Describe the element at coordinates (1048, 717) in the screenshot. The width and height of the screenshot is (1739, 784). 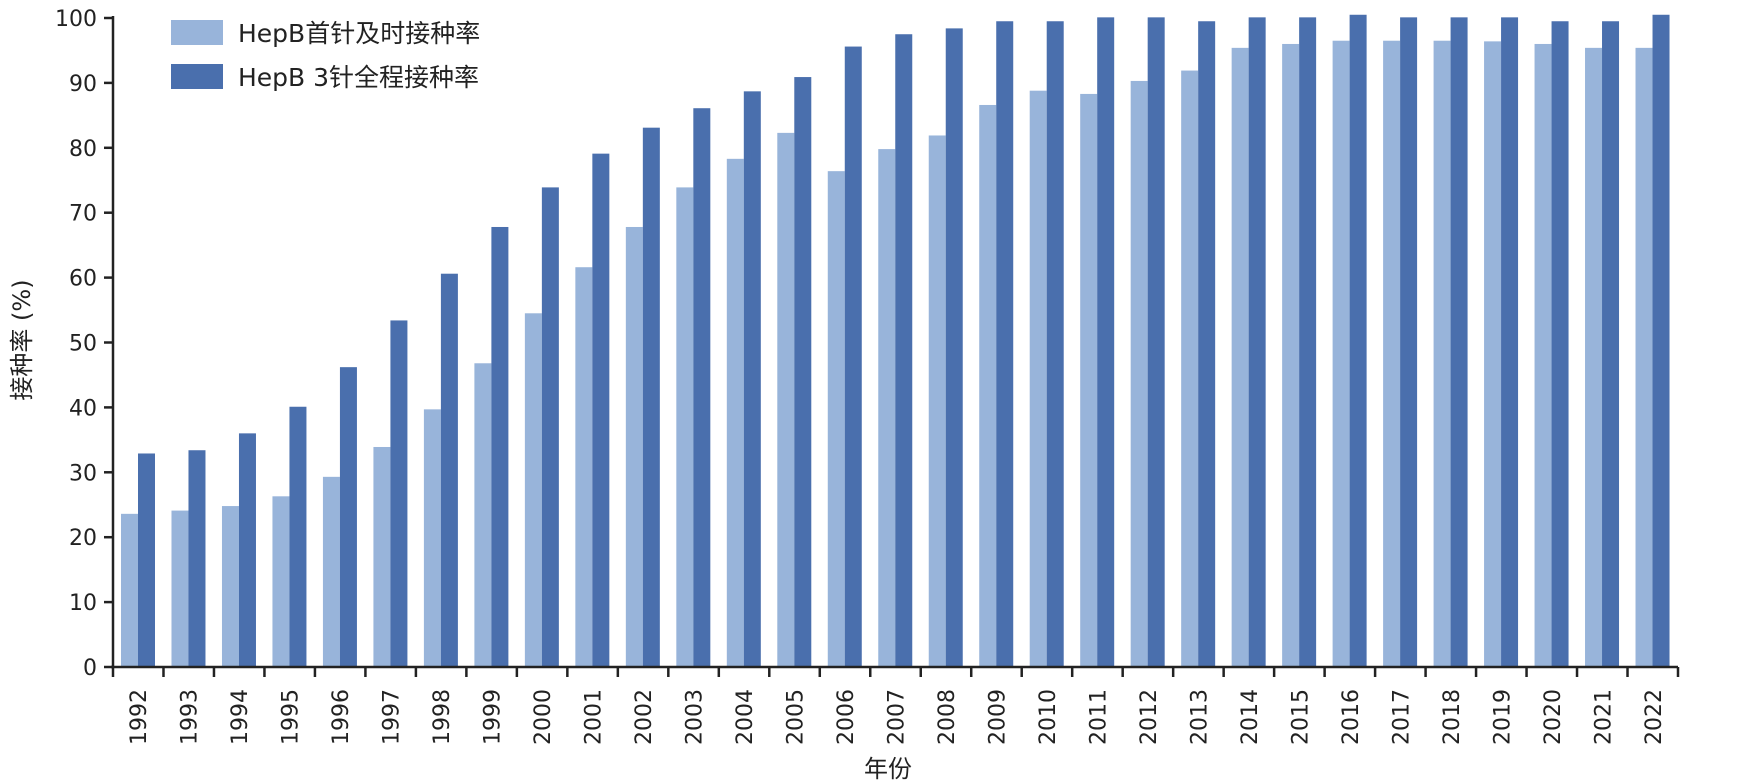
I see `x-tick-label-2010: 2010` at that location.